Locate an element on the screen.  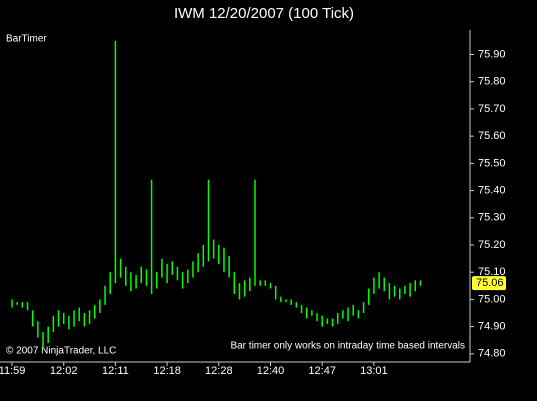
x-tick-label: 11:59 is located at coordinates (12, 371).